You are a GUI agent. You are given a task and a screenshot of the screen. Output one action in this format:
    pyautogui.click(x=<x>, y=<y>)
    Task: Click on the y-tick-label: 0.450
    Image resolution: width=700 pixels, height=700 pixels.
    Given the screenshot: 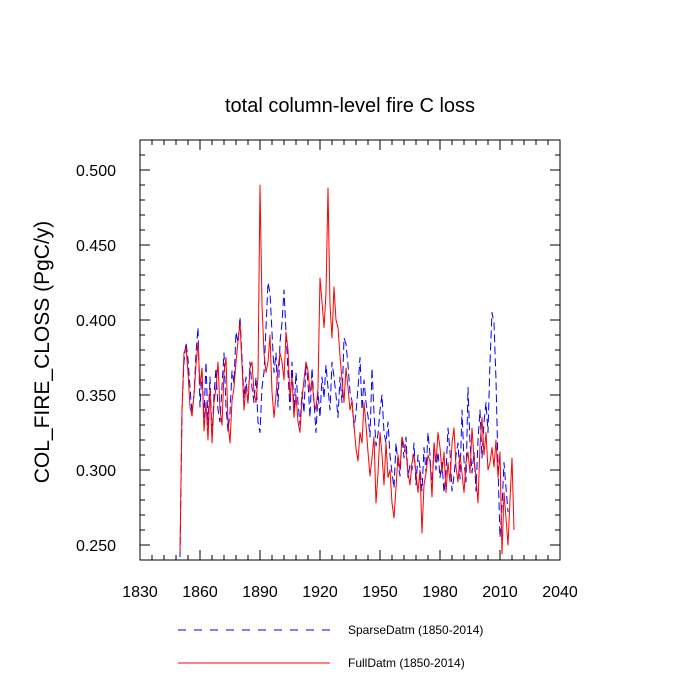 What is the action you would take?
    pyautogui.click(x=96, y=246)
    